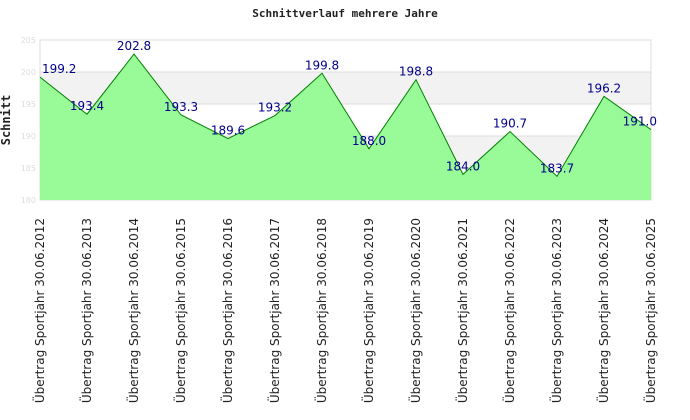 The image size is (690, 420). What do you see at coordinates (640, 122) in the screenshot?
I see `data-label: 191.0` at bounding box center [640, 122].